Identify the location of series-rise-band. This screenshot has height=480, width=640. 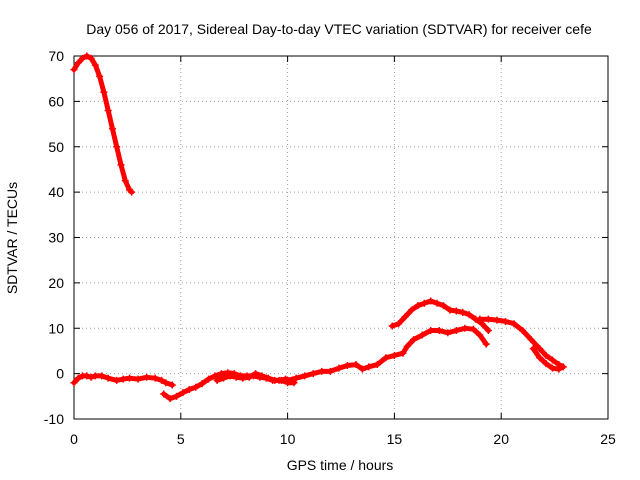
(387, 354).